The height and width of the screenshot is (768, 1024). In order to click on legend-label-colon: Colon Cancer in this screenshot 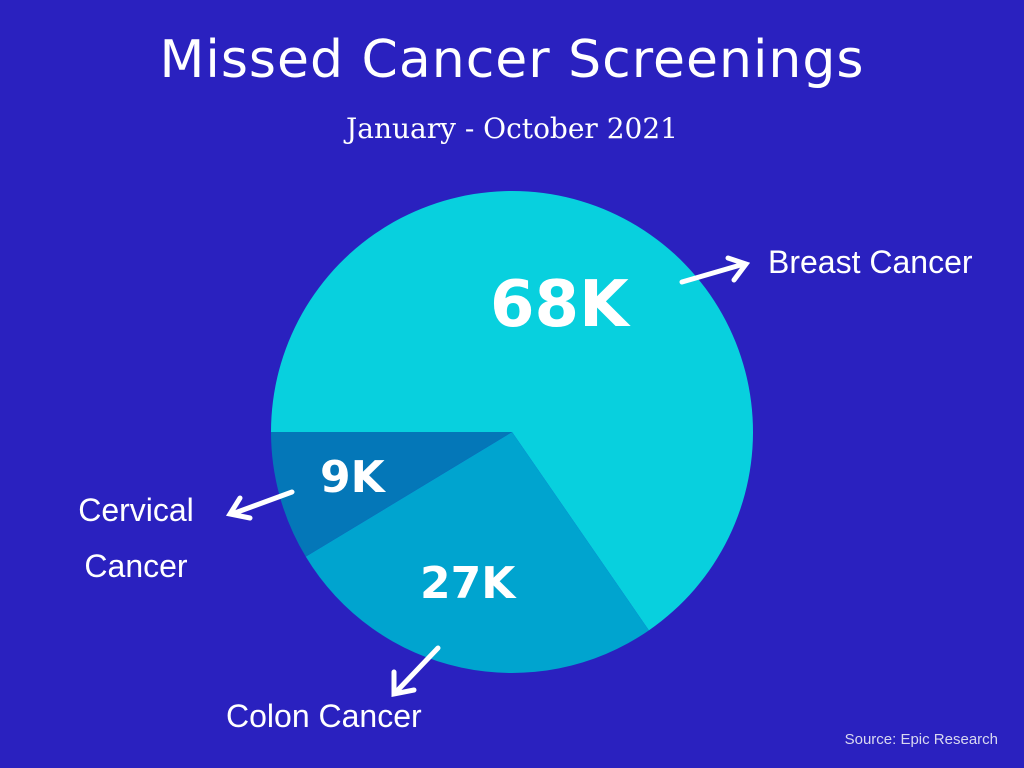, I will do `click(324, 716)`.